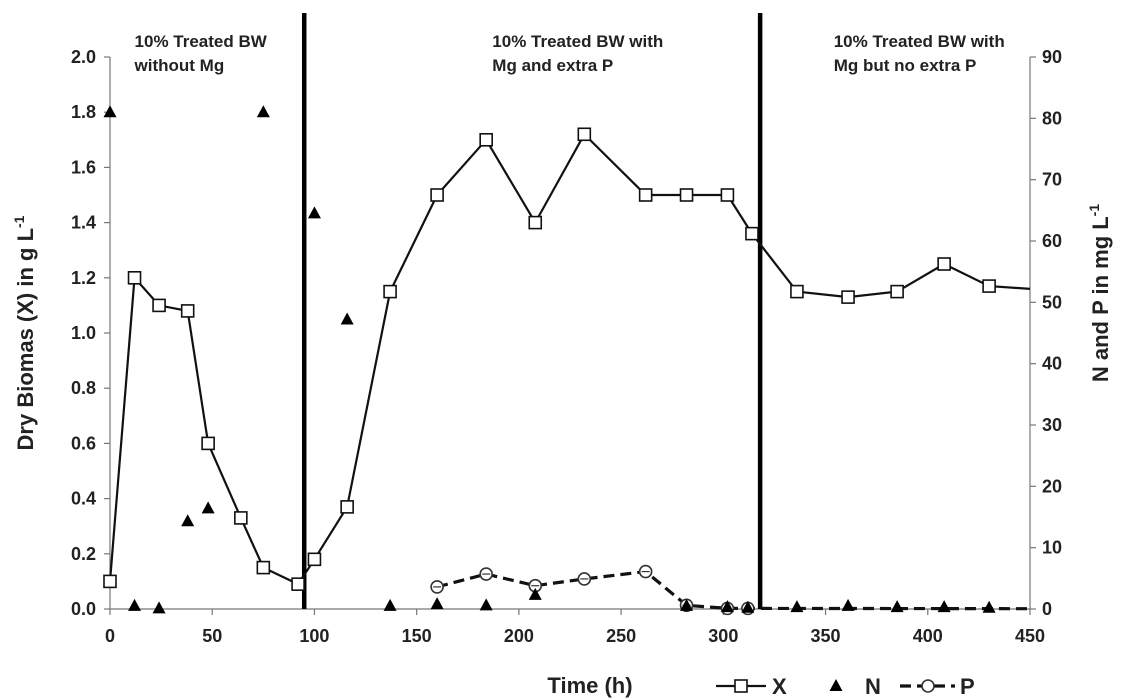 The height and width of the screenshot is (698, 1123). Describe the element at coordinates (83, 57) in the screenshot. I see `left-y-tick-label: 2.0` at that location.